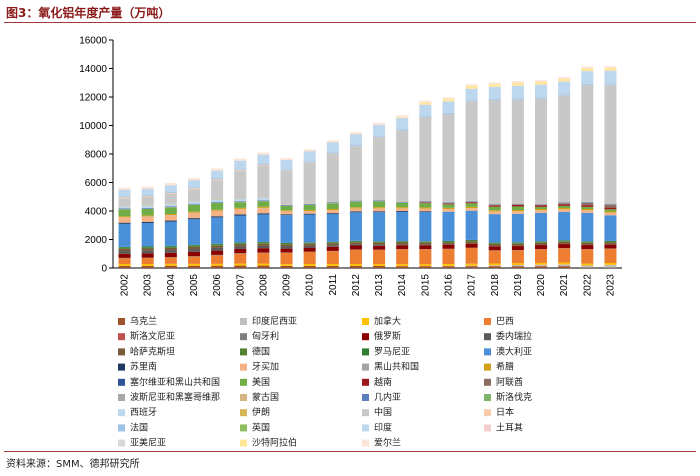  I want to click on legend-label: 斯洛伐克, so click(514, 397).